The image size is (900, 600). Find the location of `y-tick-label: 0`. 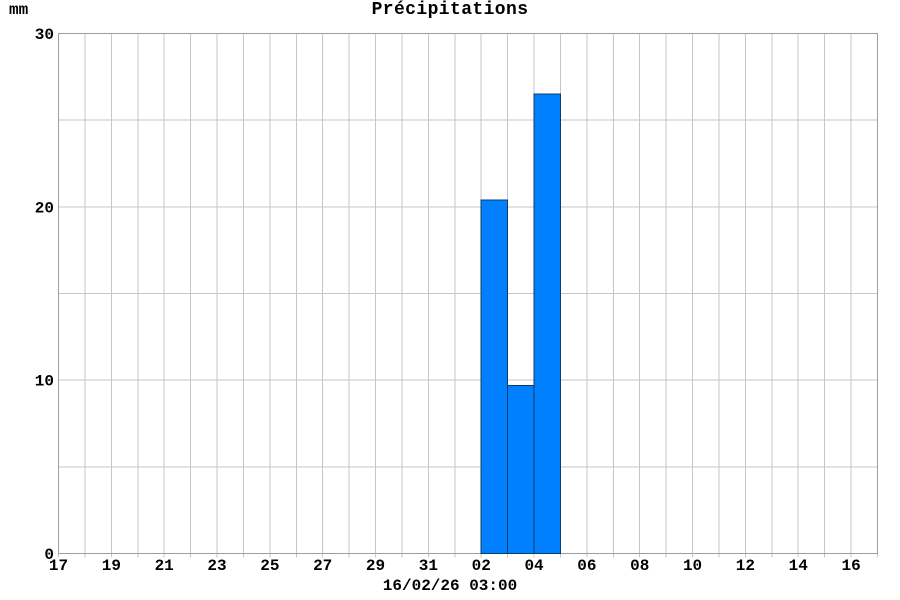

y-tick-label: 0 is located at coordinates (49, 555).